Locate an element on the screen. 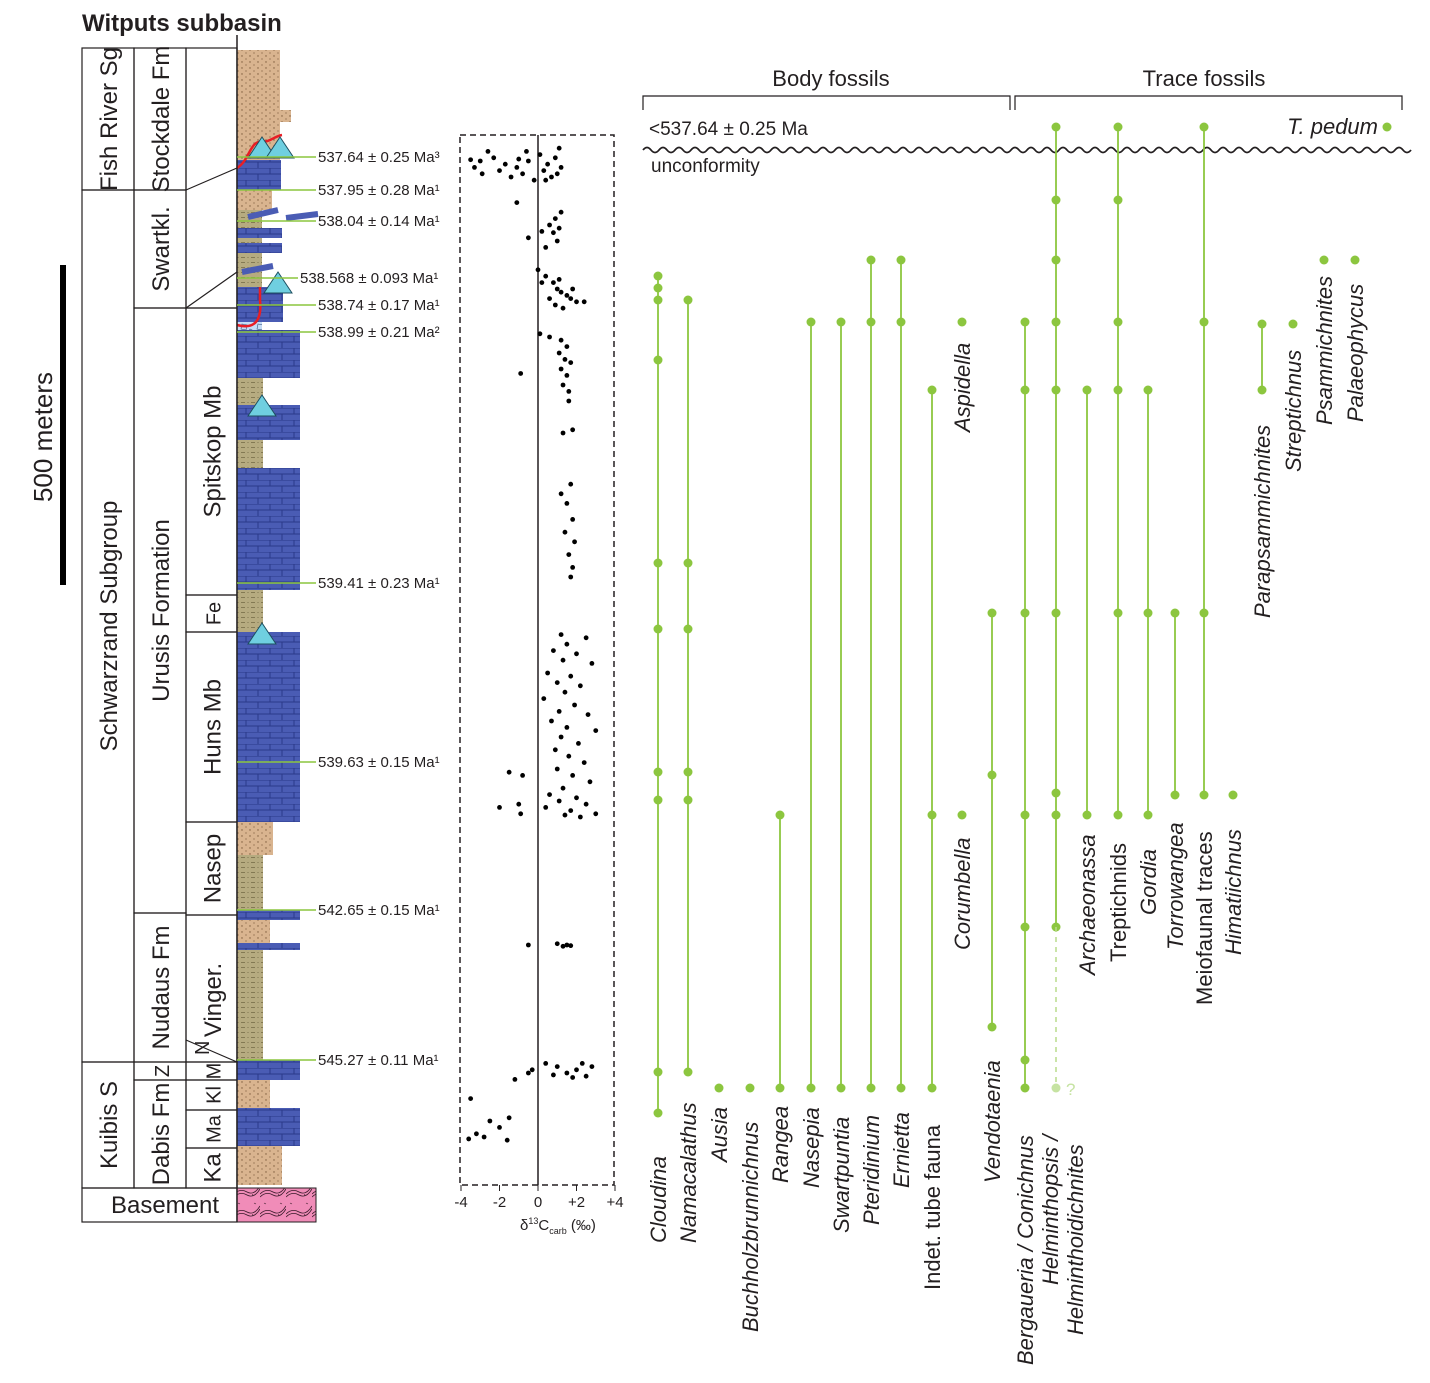  x-axis-label: δ13Ccarb (‰) is located at coordinates (558, 1226).